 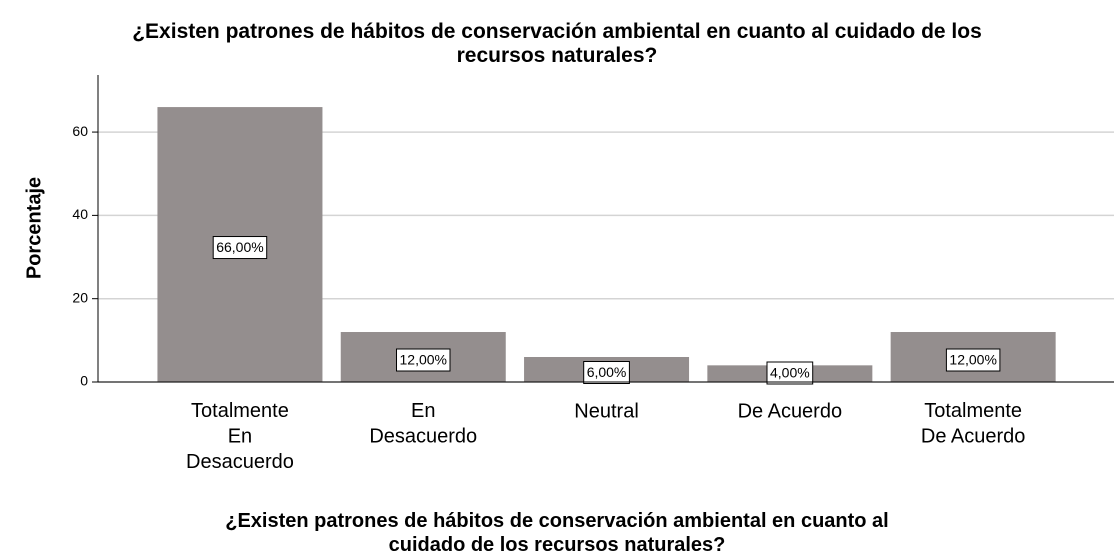 I want to click on y-tick-label: 40, so click(x=80, y=214).